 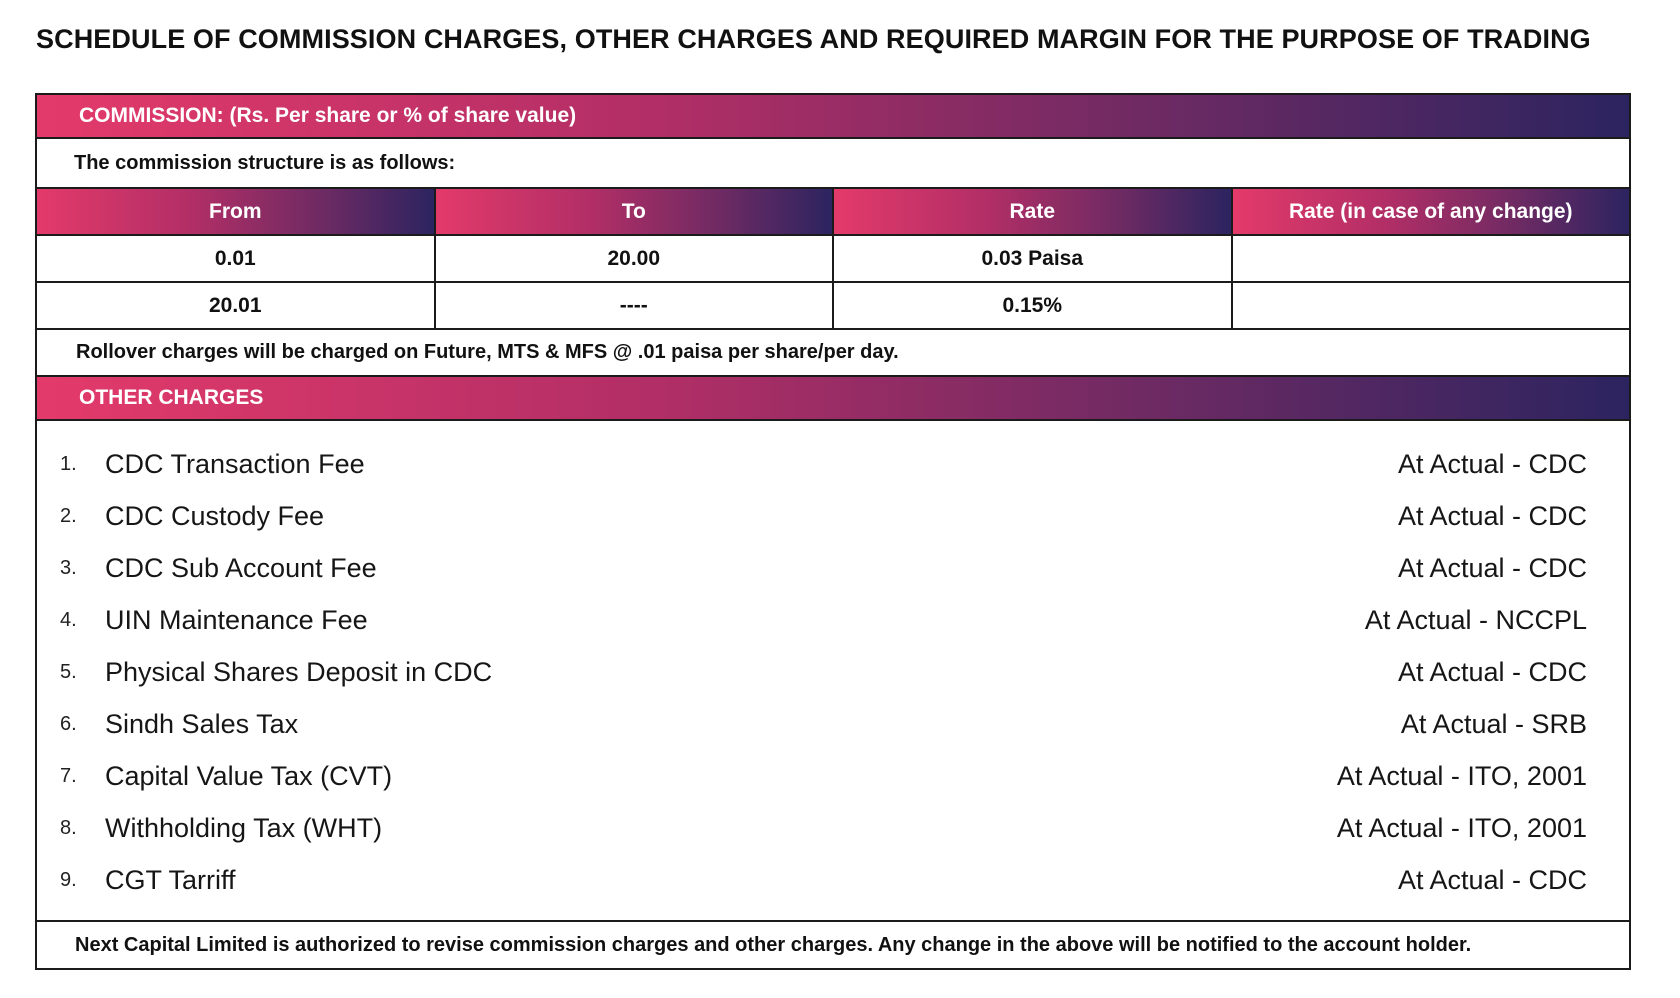 I want to click on other-charges-section-header: OTHER CHARGES, so click(x=833, y=399).